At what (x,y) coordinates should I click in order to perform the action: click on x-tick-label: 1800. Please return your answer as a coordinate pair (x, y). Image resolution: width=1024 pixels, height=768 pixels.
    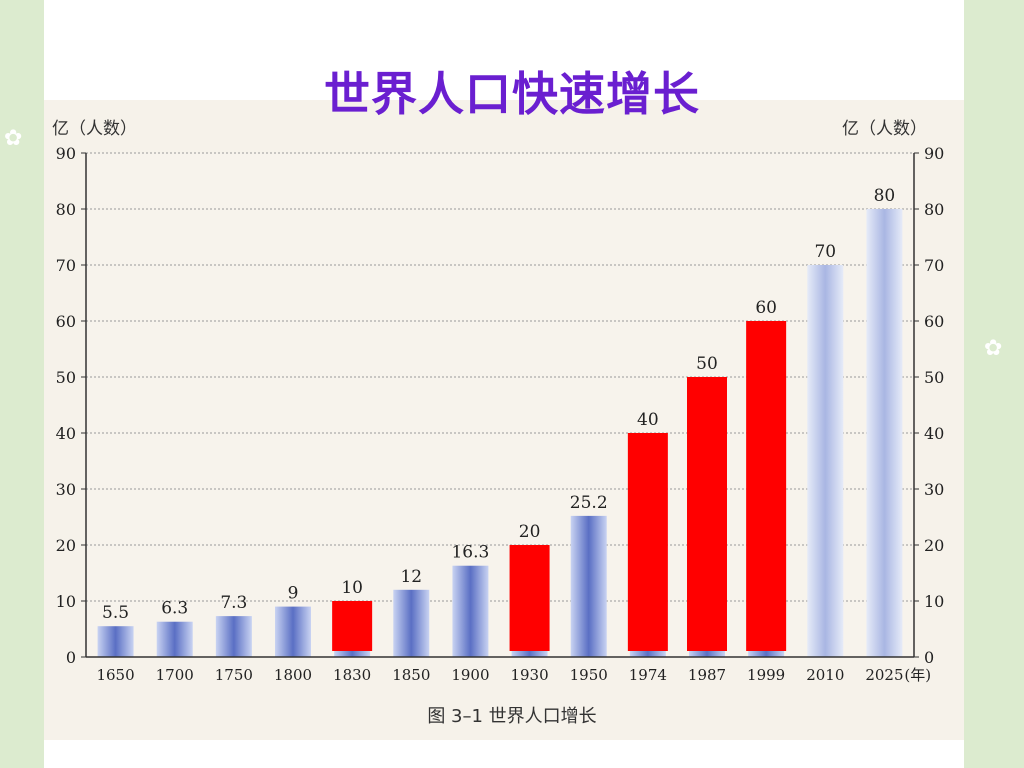
    Looking at the image, I should click on (293, 675).